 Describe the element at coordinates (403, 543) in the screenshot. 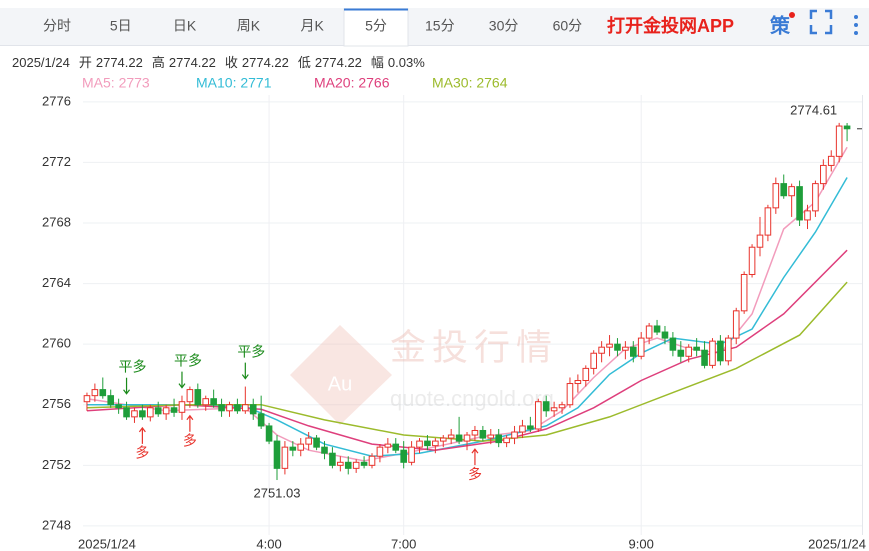

I see `x-tick-label: 7:00` at that location.